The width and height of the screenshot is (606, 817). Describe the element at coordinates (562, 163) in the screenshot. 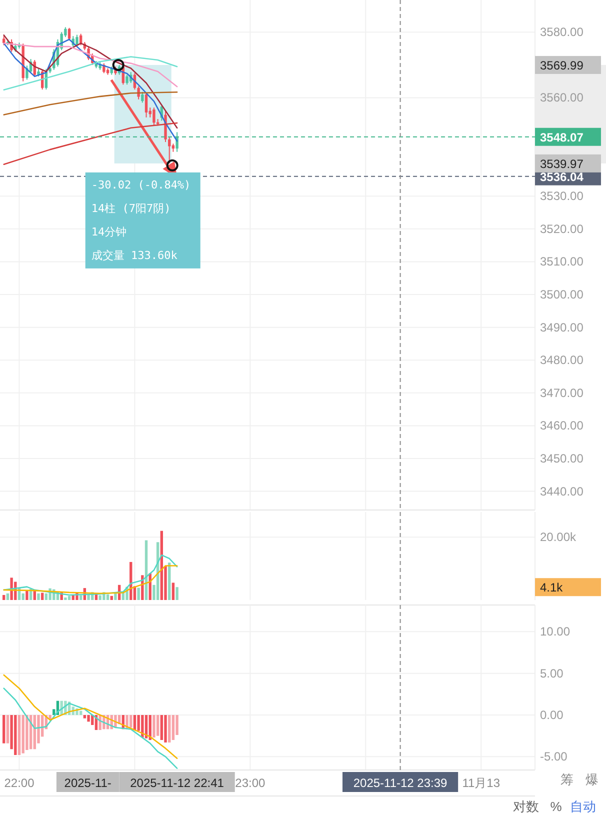

I see `text: 3539.97` at that location.